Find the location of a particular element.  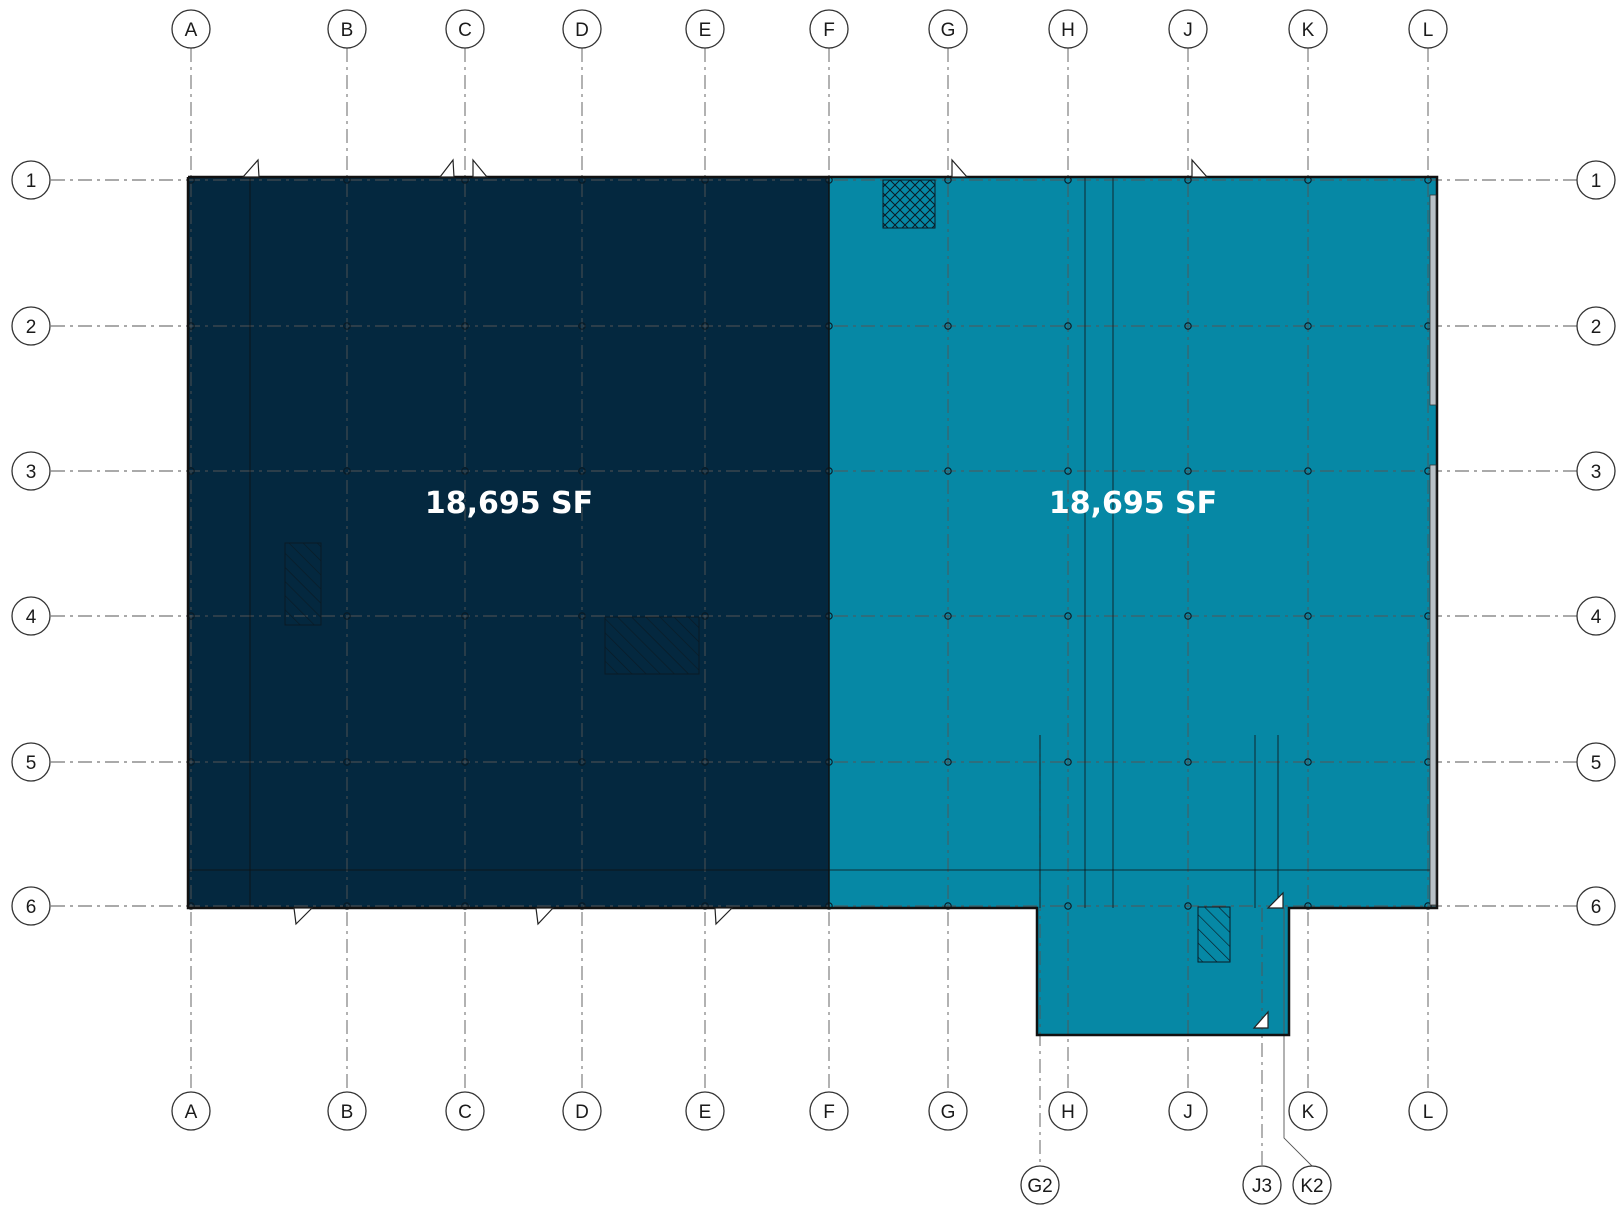

grid-bubble-secondary-g2: G2 is located at coordinates (1040, 1185).